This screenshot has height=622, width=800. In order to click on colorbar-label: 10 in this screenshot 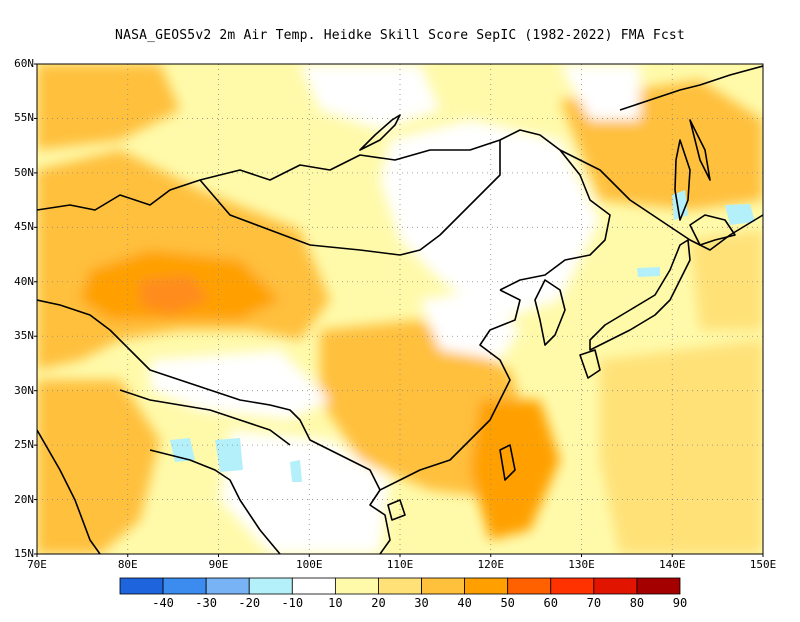, I will do `click(335, 603)`.